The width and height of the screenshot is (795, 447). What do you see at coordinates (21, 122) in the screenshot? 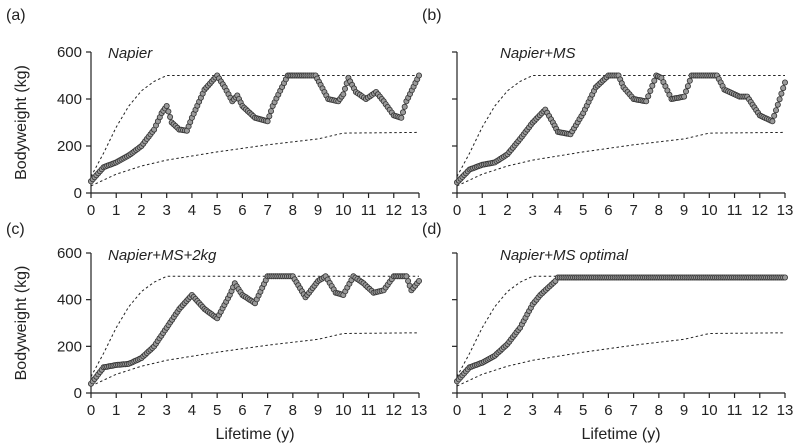
I see `y-axis-title: Bodyweight (kg)` at bounding box center [21, 122].